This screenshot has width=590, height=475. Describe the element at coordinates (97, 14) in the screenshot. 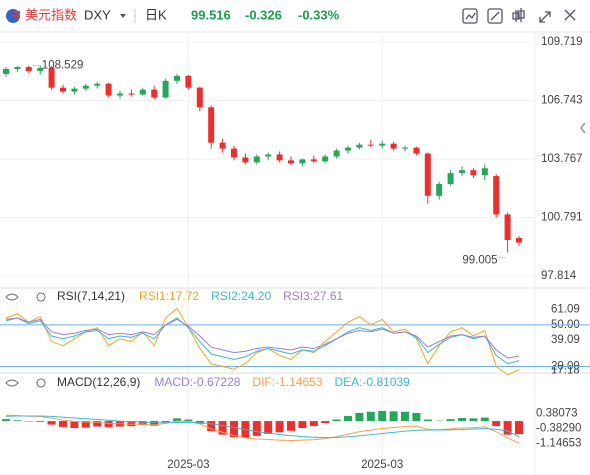

I see `symbol: DXY` at that location.